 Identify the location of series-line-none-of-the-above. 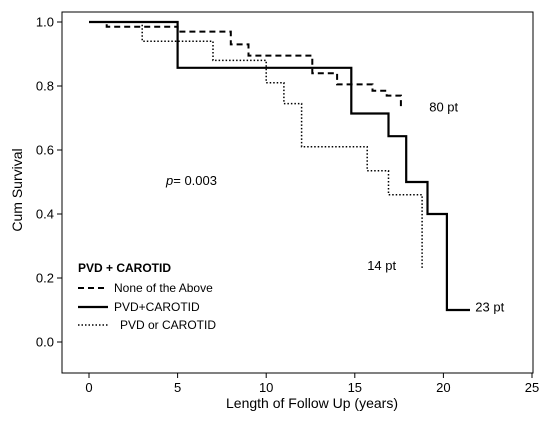
(245, 65).